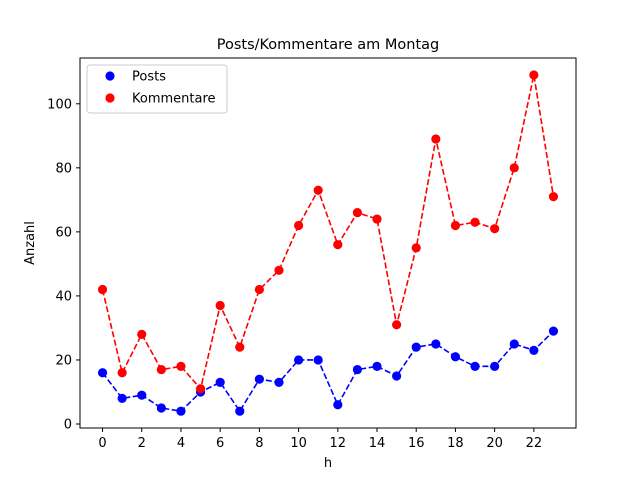 This screenshot has height=480, width=640. What do you see at coordinates (181, 443) in the screenshot?
I see `x-tick-label: 4` at bounding box center [181, 443].